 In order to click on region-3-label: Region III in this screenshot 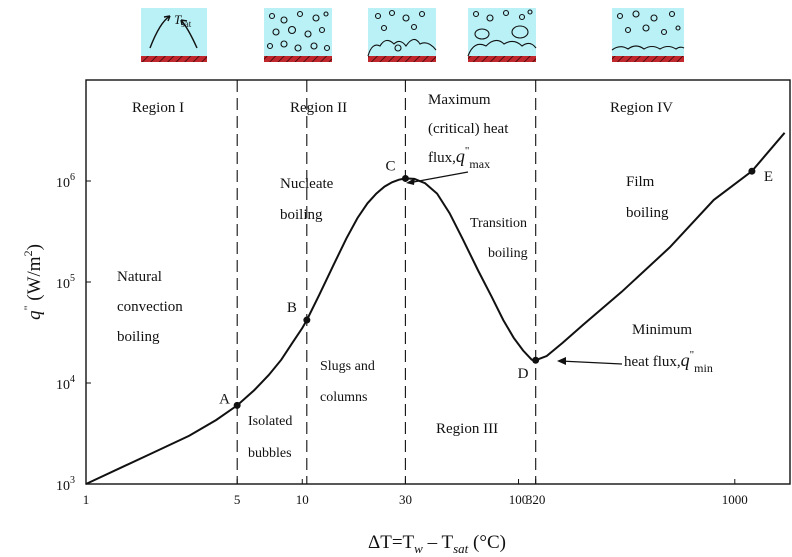, I will do `click(467, 429)`.